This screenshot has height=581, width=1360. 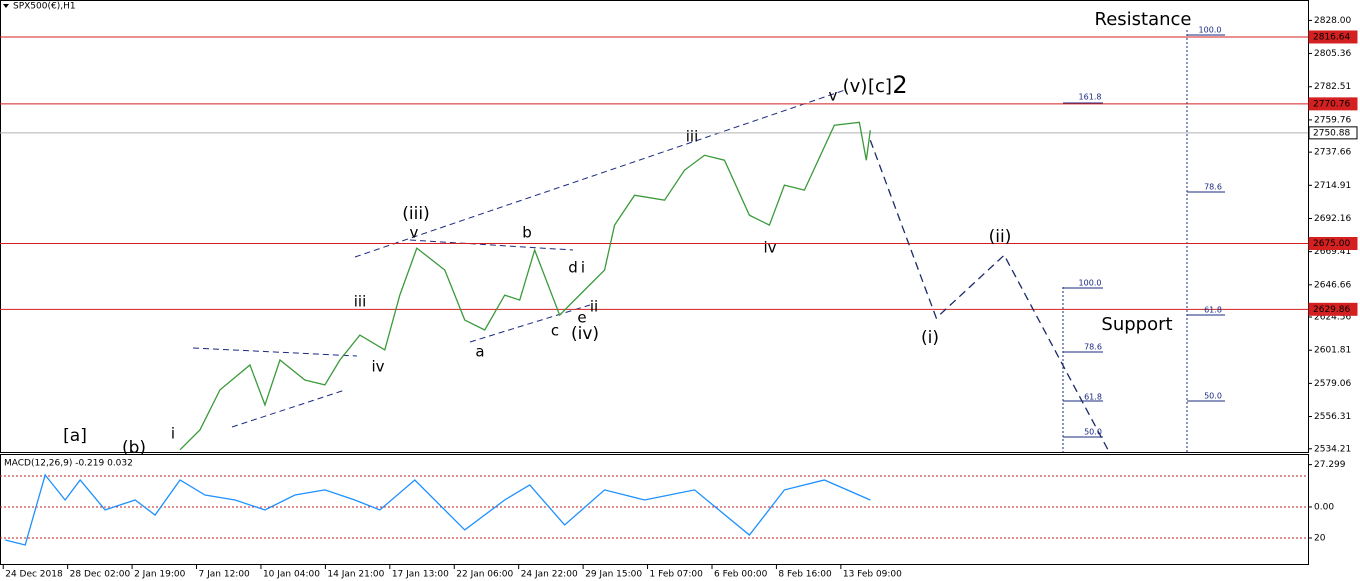 What do you see at coordinates (899, 85) in the screenshot?
I see `wave-label: 2` at bounding box center [899, 85].